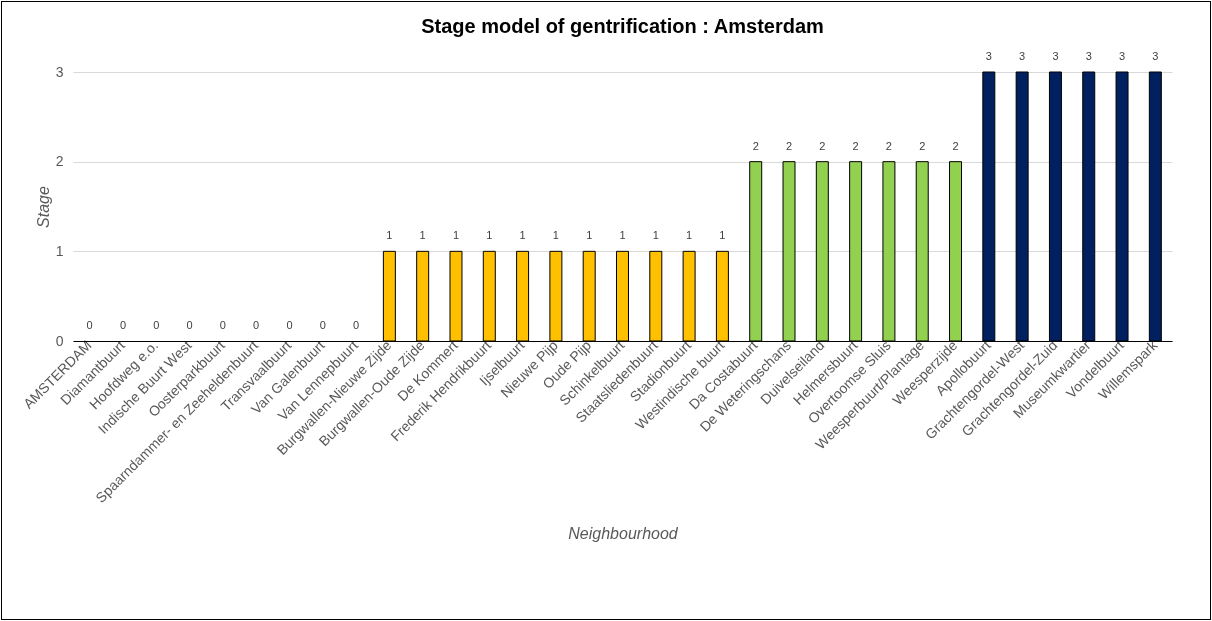 The width and height of the screenshot is (1212, 621). I want to click on y-tick-label: 2, so click(59, 161).